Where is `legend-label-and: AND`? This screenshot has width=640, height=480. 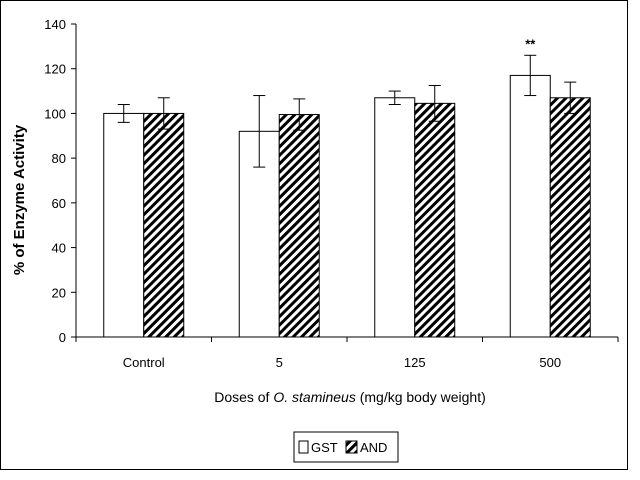 legend-label-and: AND is located at coordinates (373, 447).